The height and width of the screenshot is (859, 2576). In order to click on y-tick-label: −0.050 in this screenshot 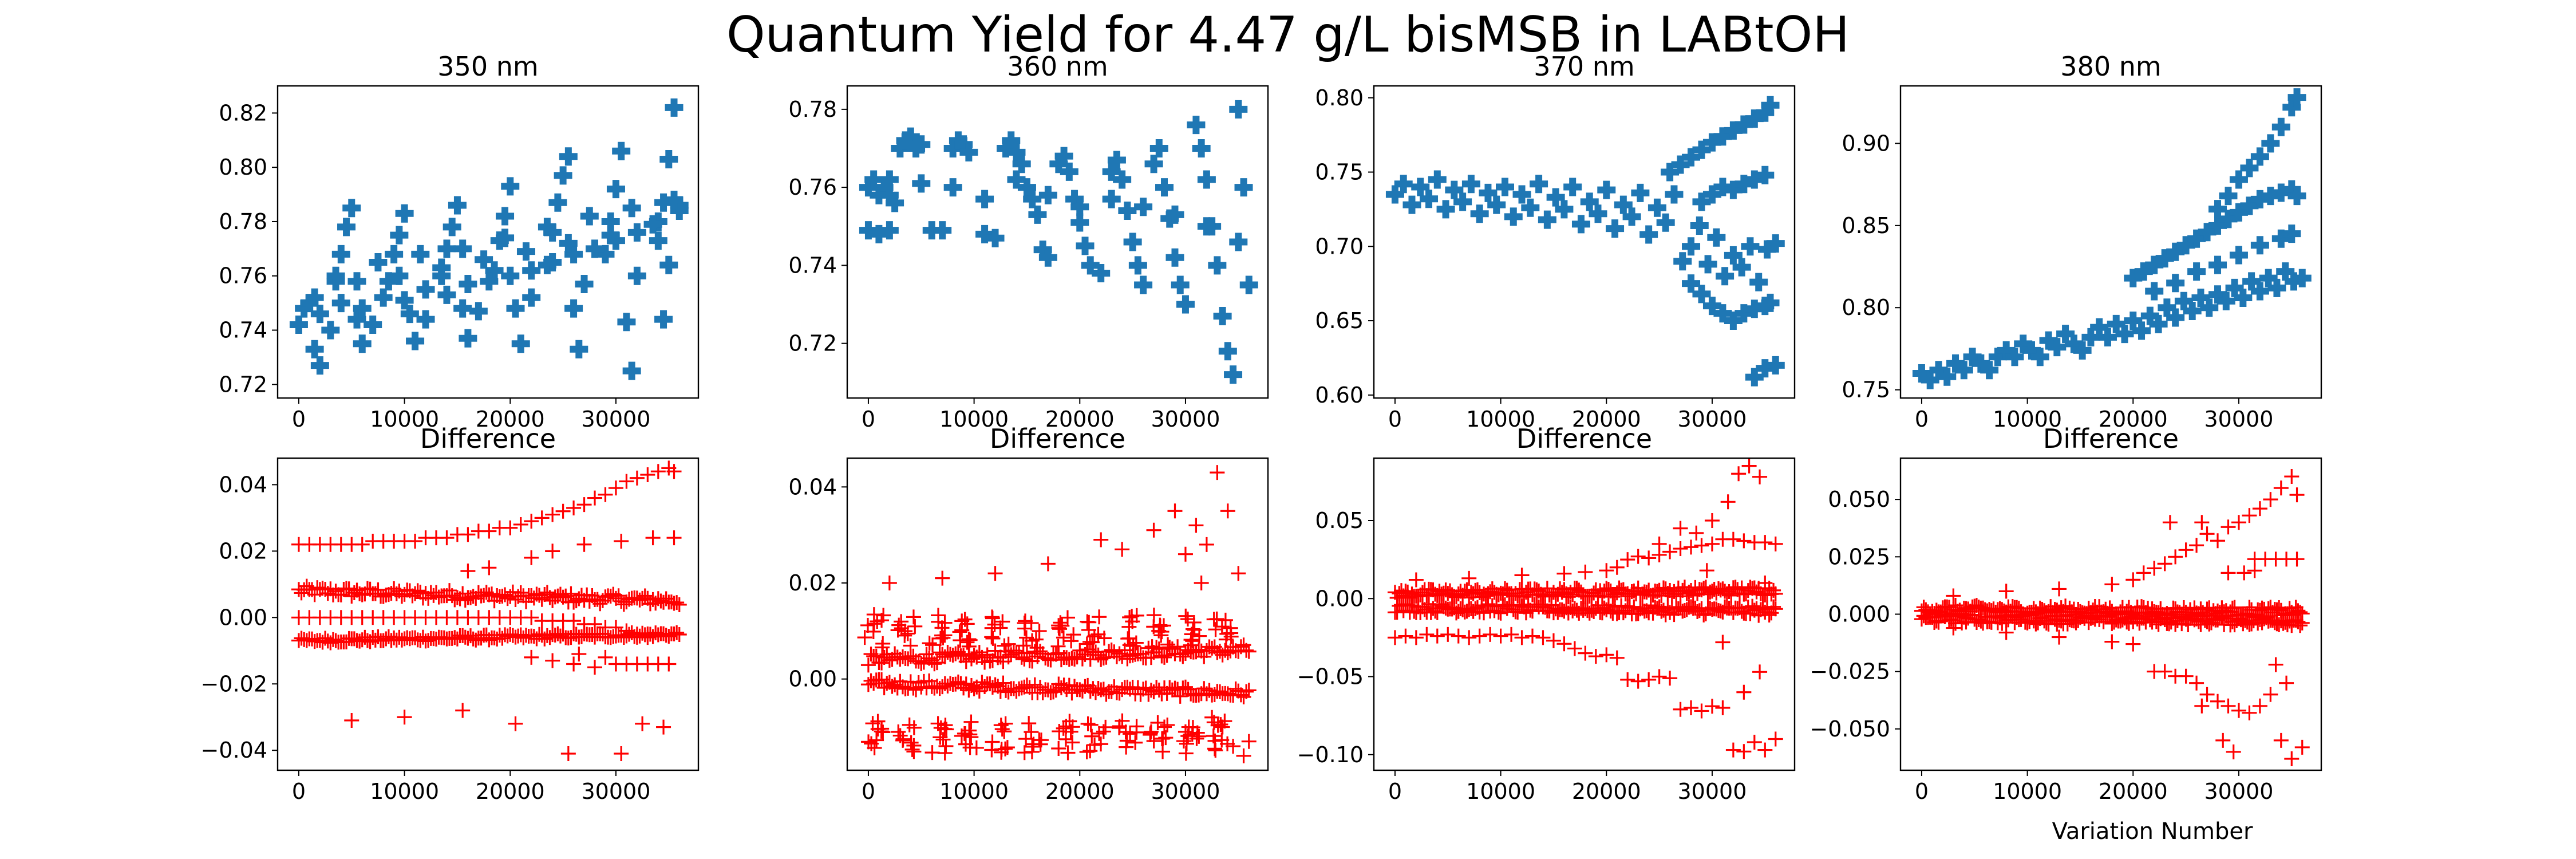, I will do `click(1849, 729)`.